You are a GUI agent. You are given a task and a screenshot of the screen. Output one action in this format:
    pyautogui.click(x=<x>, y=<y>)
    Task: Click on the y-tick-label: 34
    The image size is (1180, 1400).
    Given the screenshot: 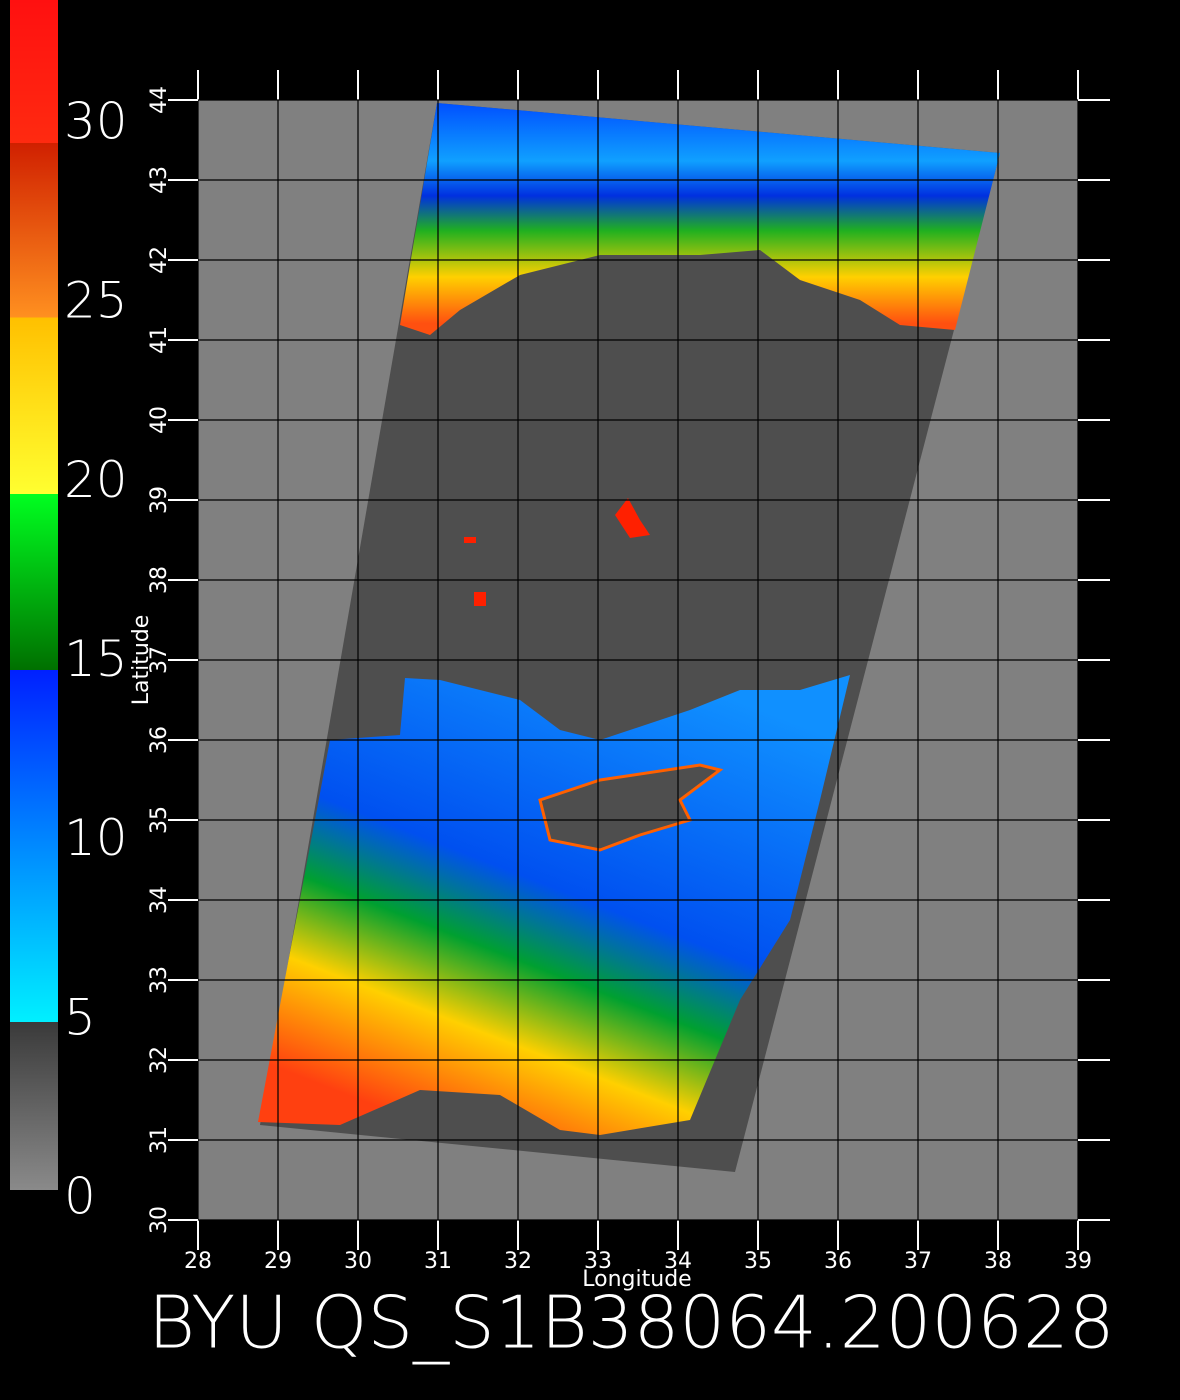 What is the action you would take?
    pyautogui.click(x=159, y=900)
    